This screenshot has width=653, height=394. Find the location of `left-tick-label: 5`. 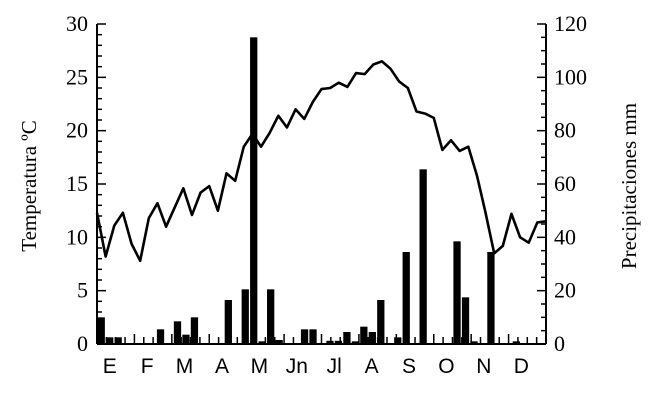

left-tick-label: 5 is located at coordinates (82, 290).